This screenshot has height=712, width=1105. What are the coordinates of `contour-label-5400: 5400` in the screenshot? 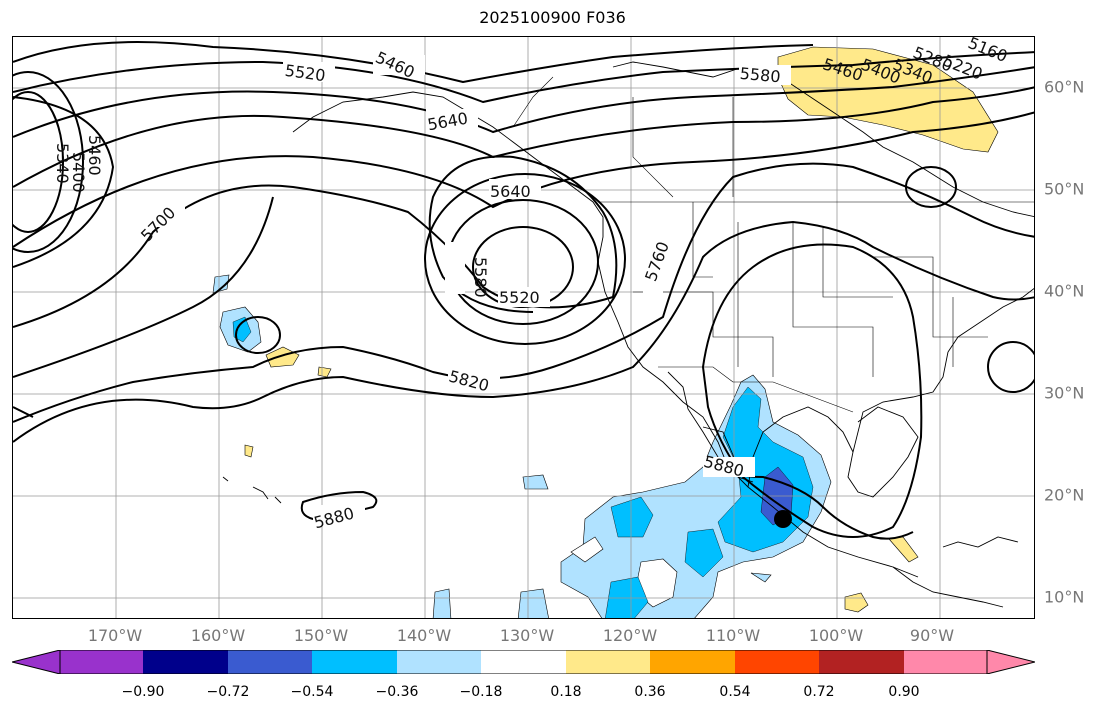 It's located at (78, 172).